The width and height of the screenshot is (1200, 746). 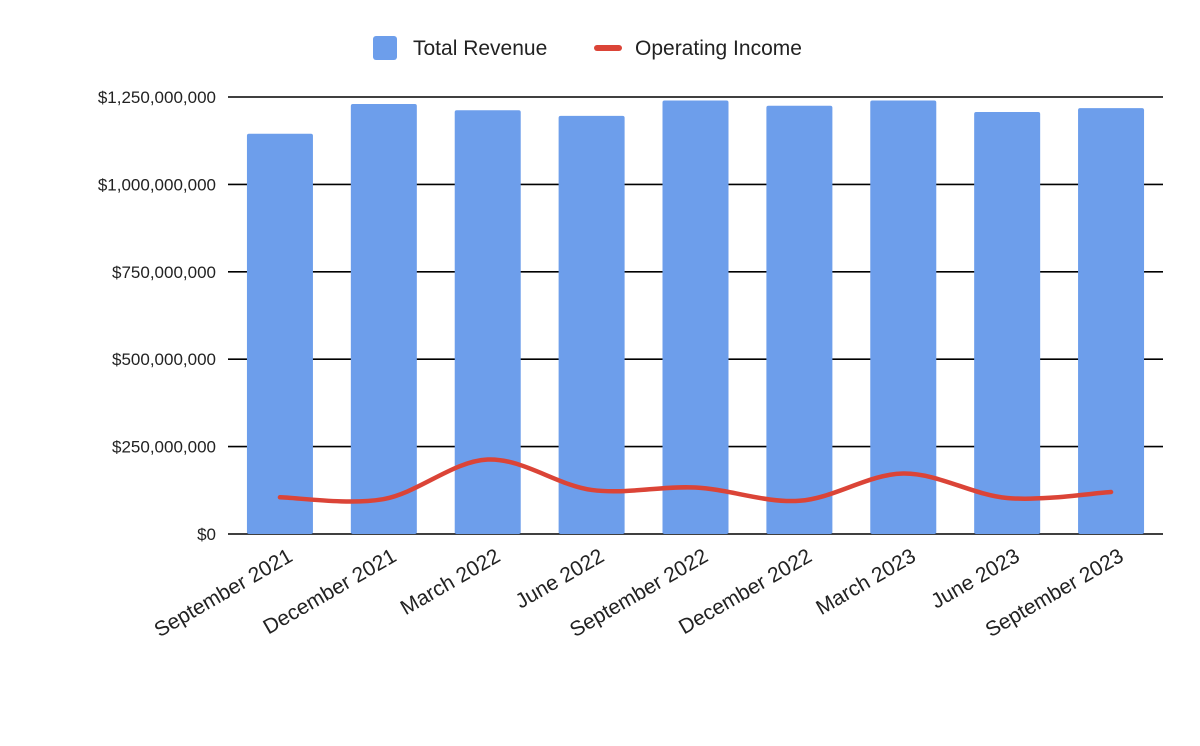 What do you see at coordinates (164, 447) in the screenshot?
I see `y-tick-label: $250,000,000` at bounding box center [164, 447].